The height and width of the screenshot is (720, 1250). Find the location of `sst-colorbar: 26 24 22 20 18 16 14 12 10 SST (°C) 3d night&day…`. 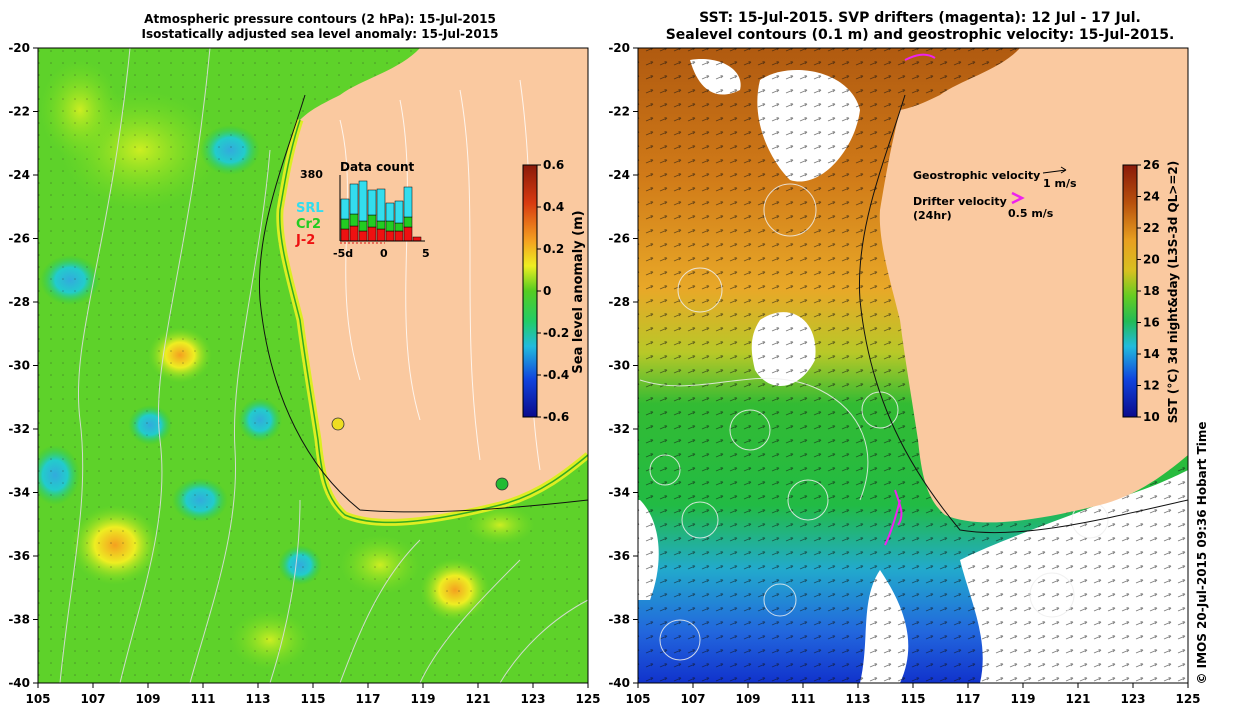

sst-colorbar: 26 24 22 20 18 16 14 12 10 SST (°C) 3d night&day… is located at coordinates (1151, 291).